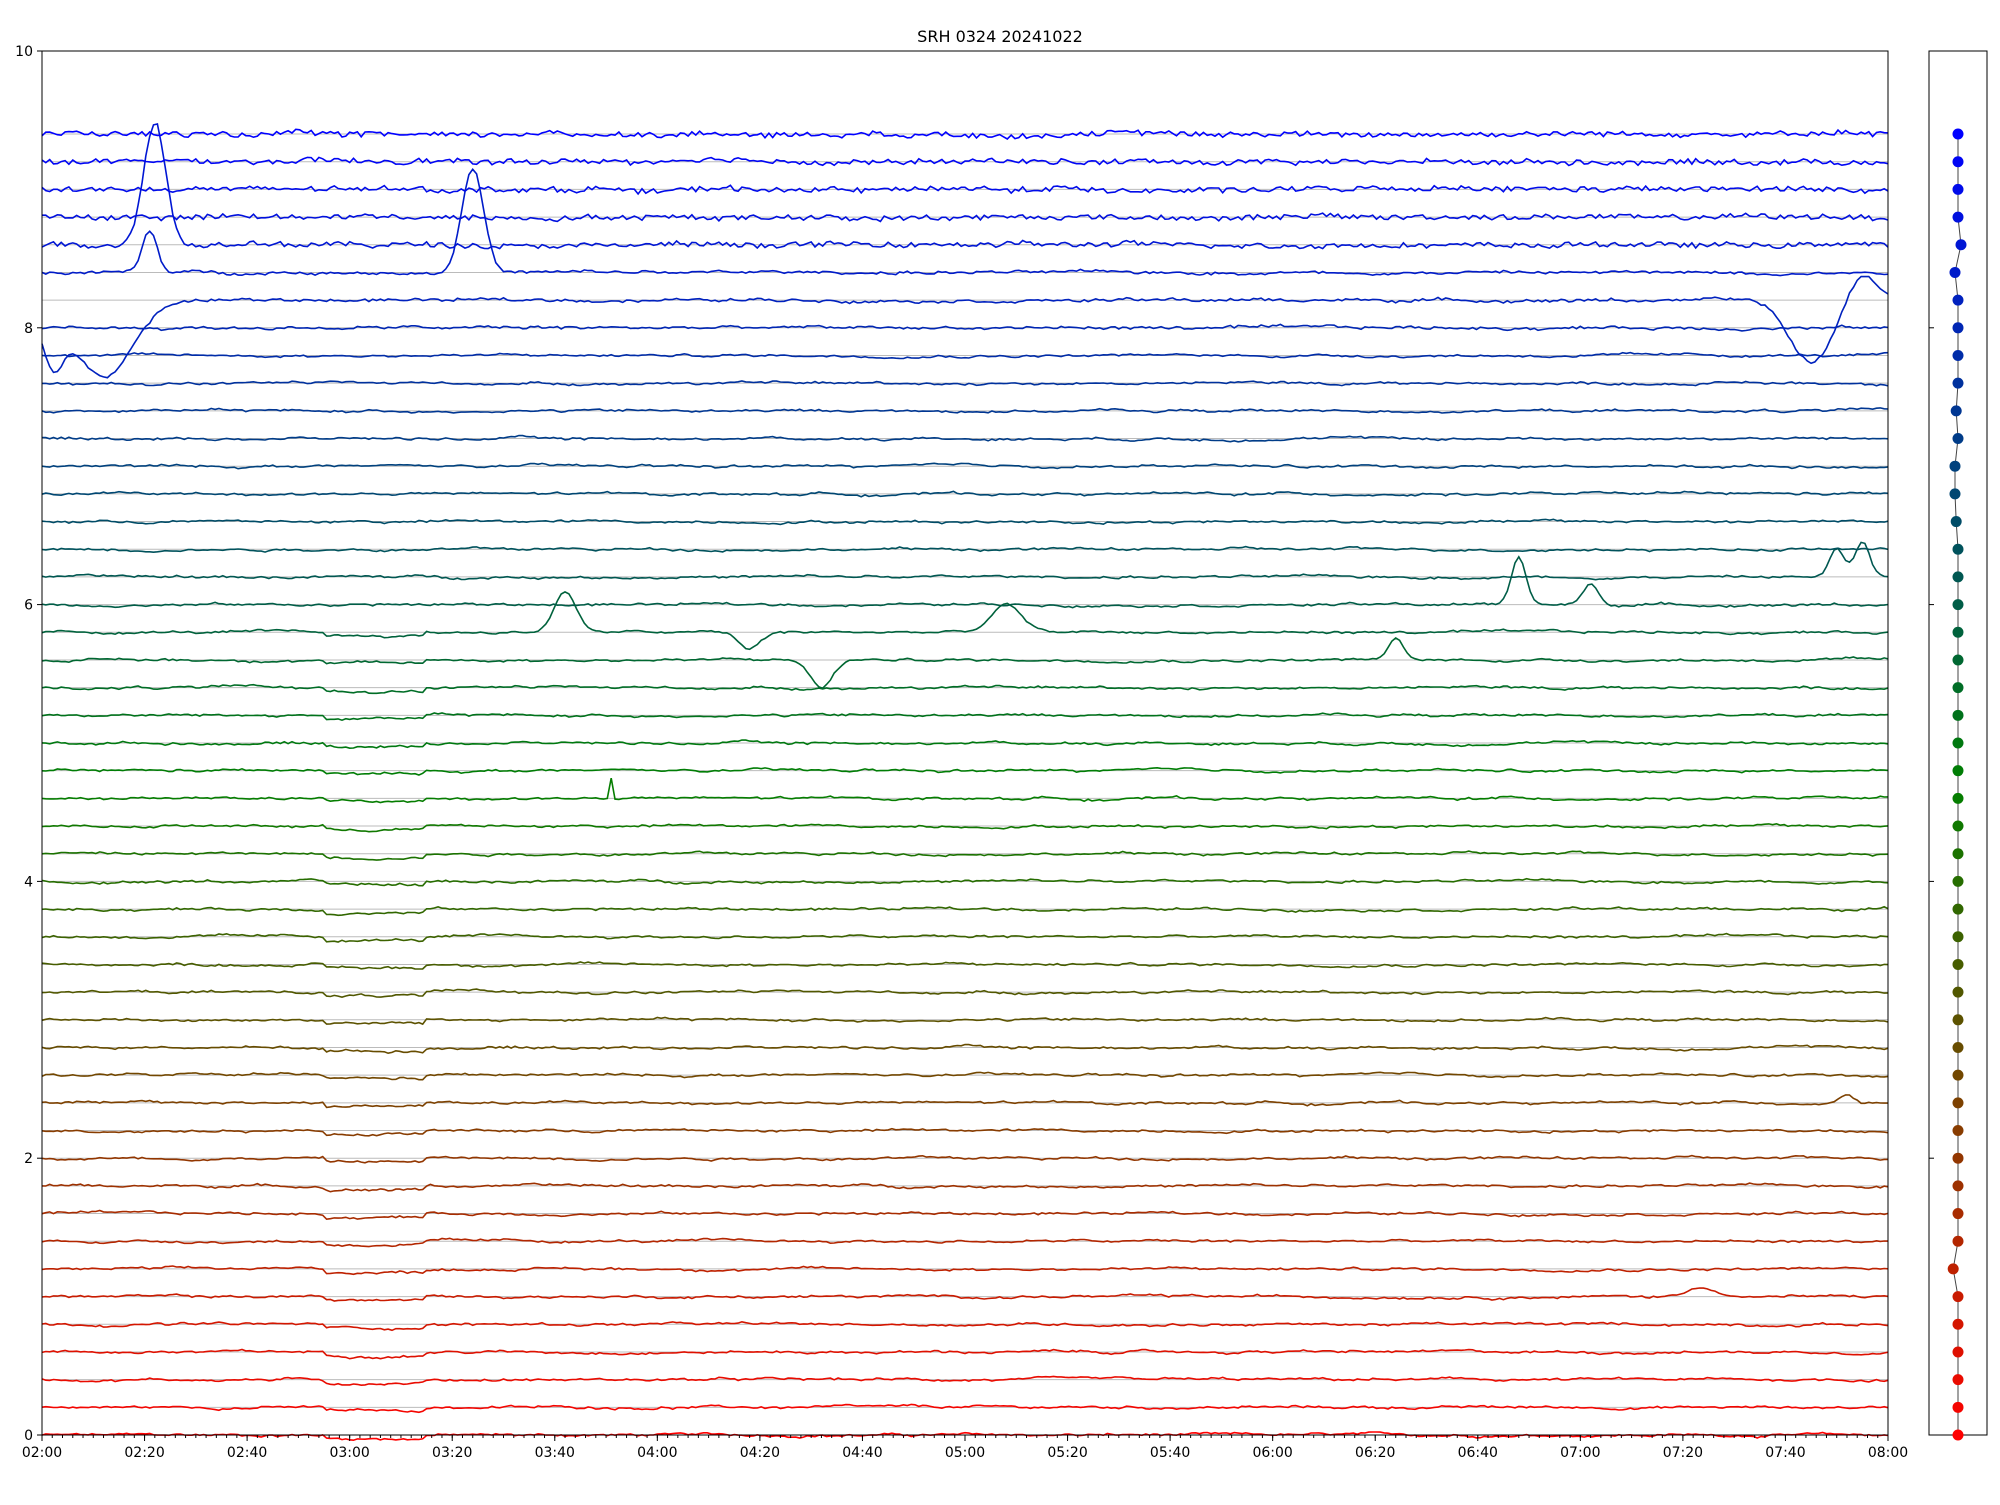 This screenshot has width=2000, height=1505. Describe the element at coordinates (452, 1453) in the screenshot. I see `xtick-label-4: 03:20` at that location.